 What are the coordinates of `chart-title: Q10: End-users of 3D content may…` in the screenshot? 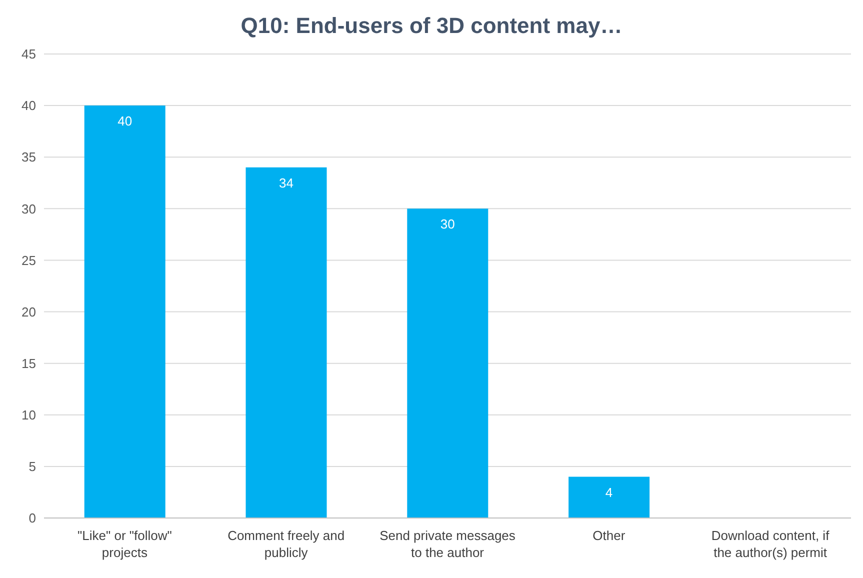 It's located at (432, 26).